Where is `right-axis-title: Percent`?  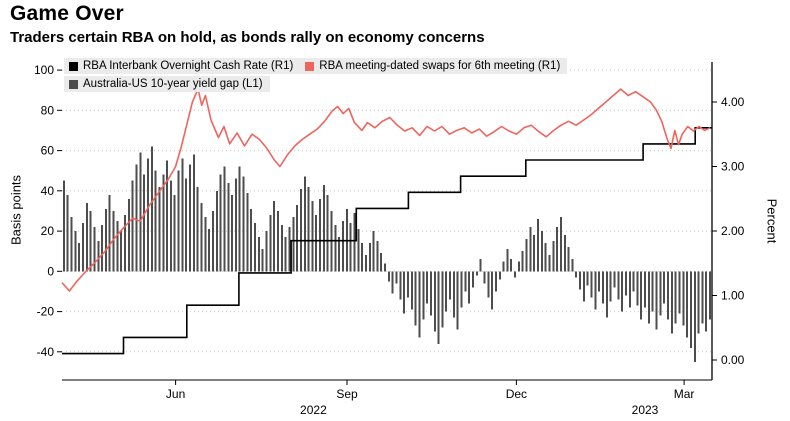 right-axis-title: Percent is located at coordinates (772, 221).